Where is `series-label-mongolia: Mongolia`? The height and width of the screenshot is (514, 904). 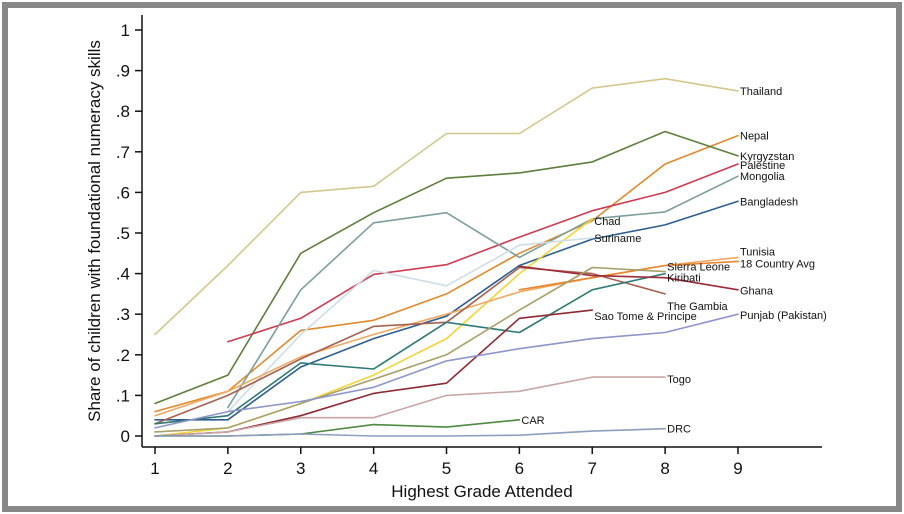
series-label-mongolia: Mongolia is located at coordinates (763, 177).